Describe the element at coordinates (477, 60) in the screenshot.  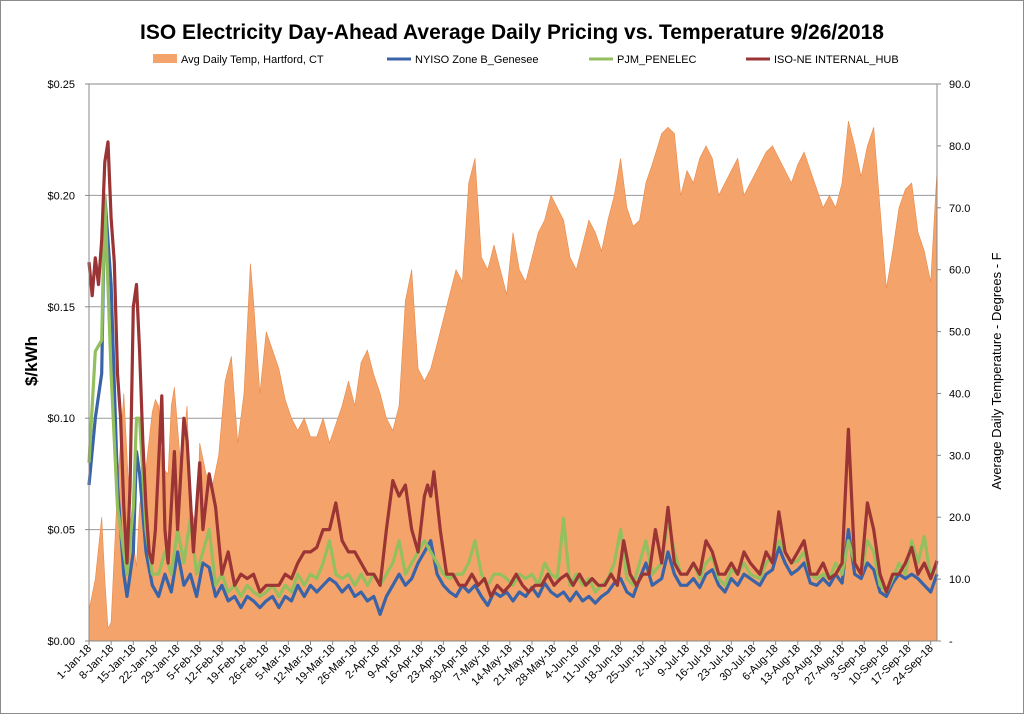
I see `legend-label: NYISO Zone B_Genesee` at that location.